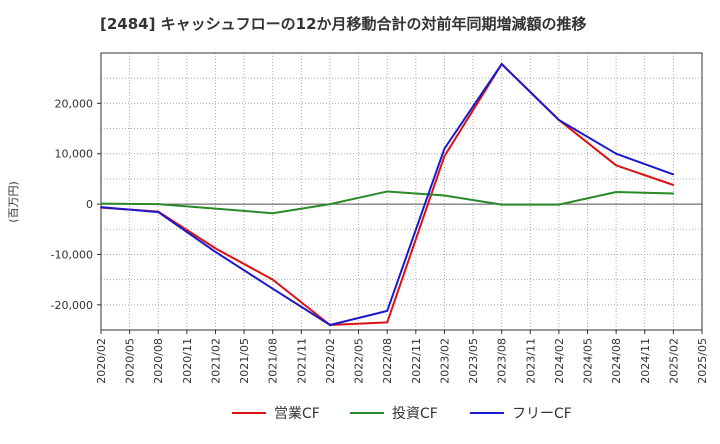 This screenshot has width=720, height=444. I want to click on y-axis-label: (百万円), so click(13, 202).